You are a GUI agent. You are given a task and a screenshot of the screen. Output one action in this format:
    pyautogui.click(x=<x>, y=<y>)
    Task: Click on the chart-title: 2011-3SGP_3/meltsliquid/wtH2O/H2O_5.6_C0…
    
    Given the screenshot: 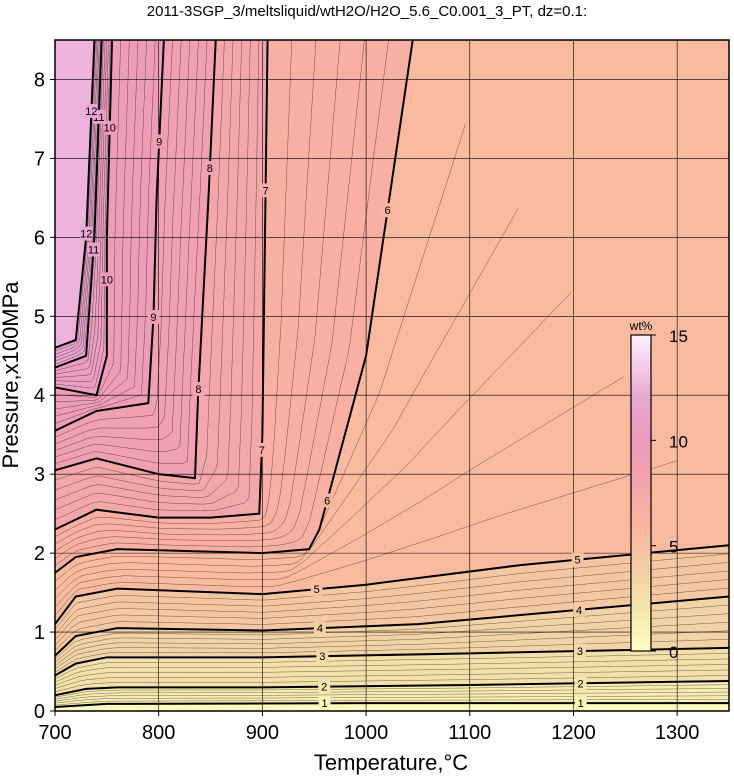 What is the action you would take?
    pyautogui.click(x=367, y=11)
    